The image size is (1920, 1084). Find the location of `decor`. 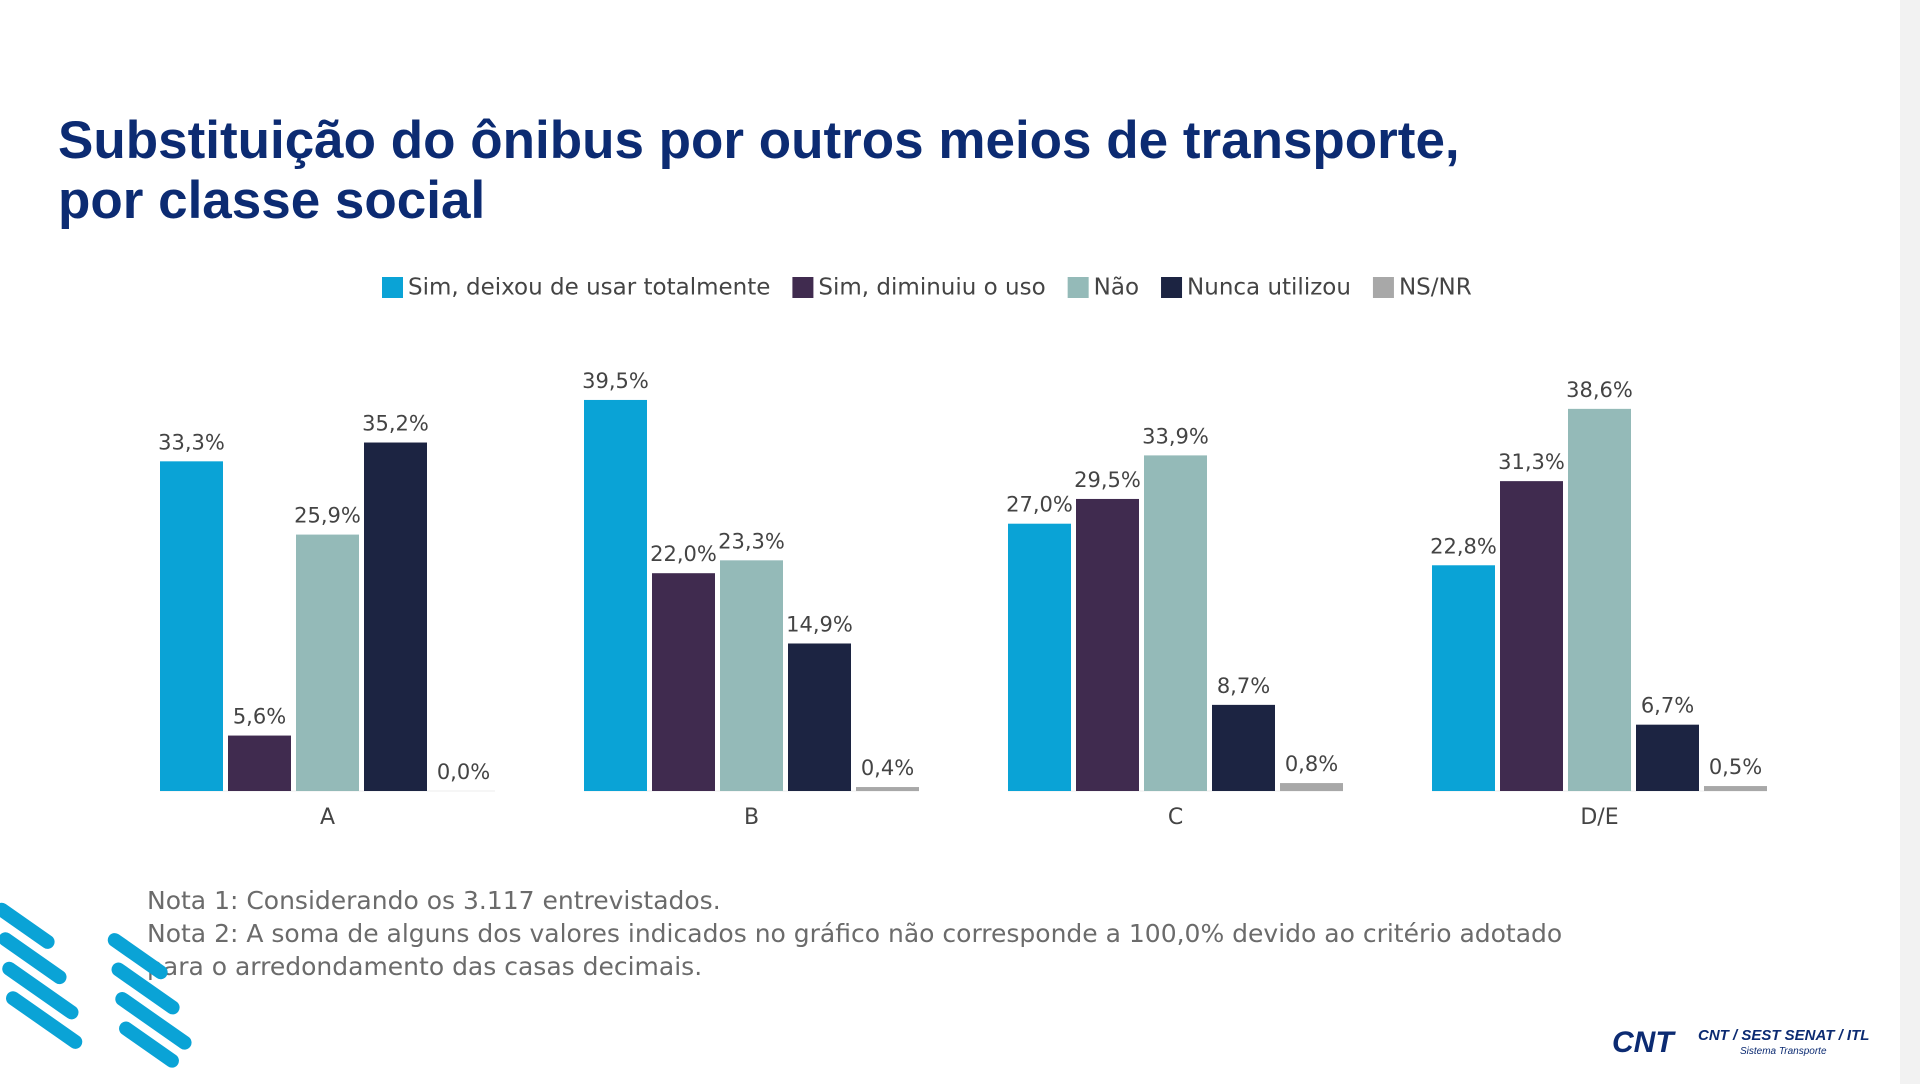

decor is located at coordinates (96, 985).